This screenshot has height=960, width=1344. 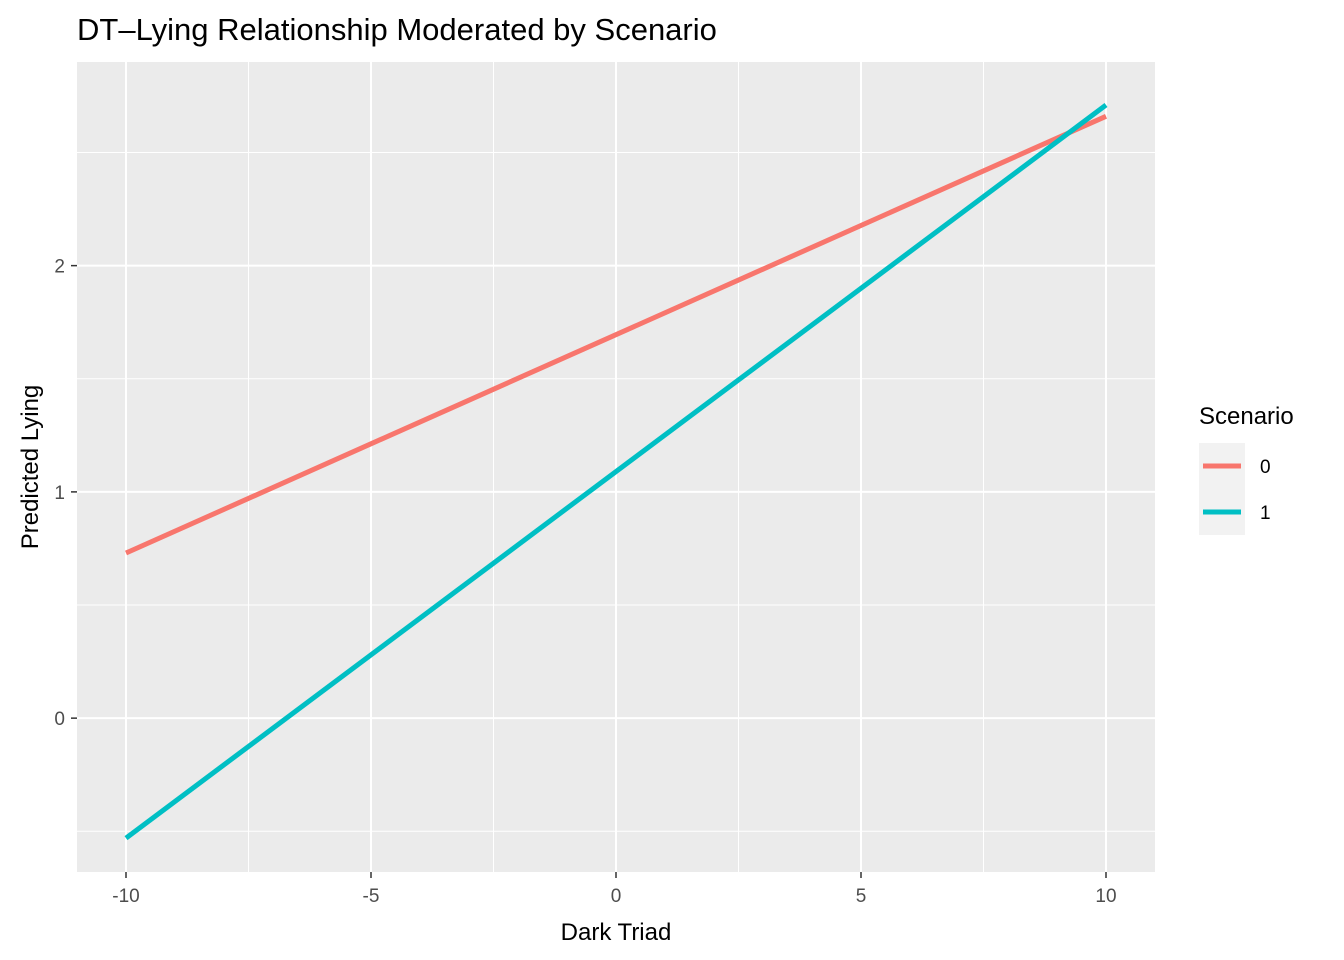 What do you see at coordinates (1105, 896) in the screenshot?
I see `x-tick-label: 10` at bounding box center [1105, 896].